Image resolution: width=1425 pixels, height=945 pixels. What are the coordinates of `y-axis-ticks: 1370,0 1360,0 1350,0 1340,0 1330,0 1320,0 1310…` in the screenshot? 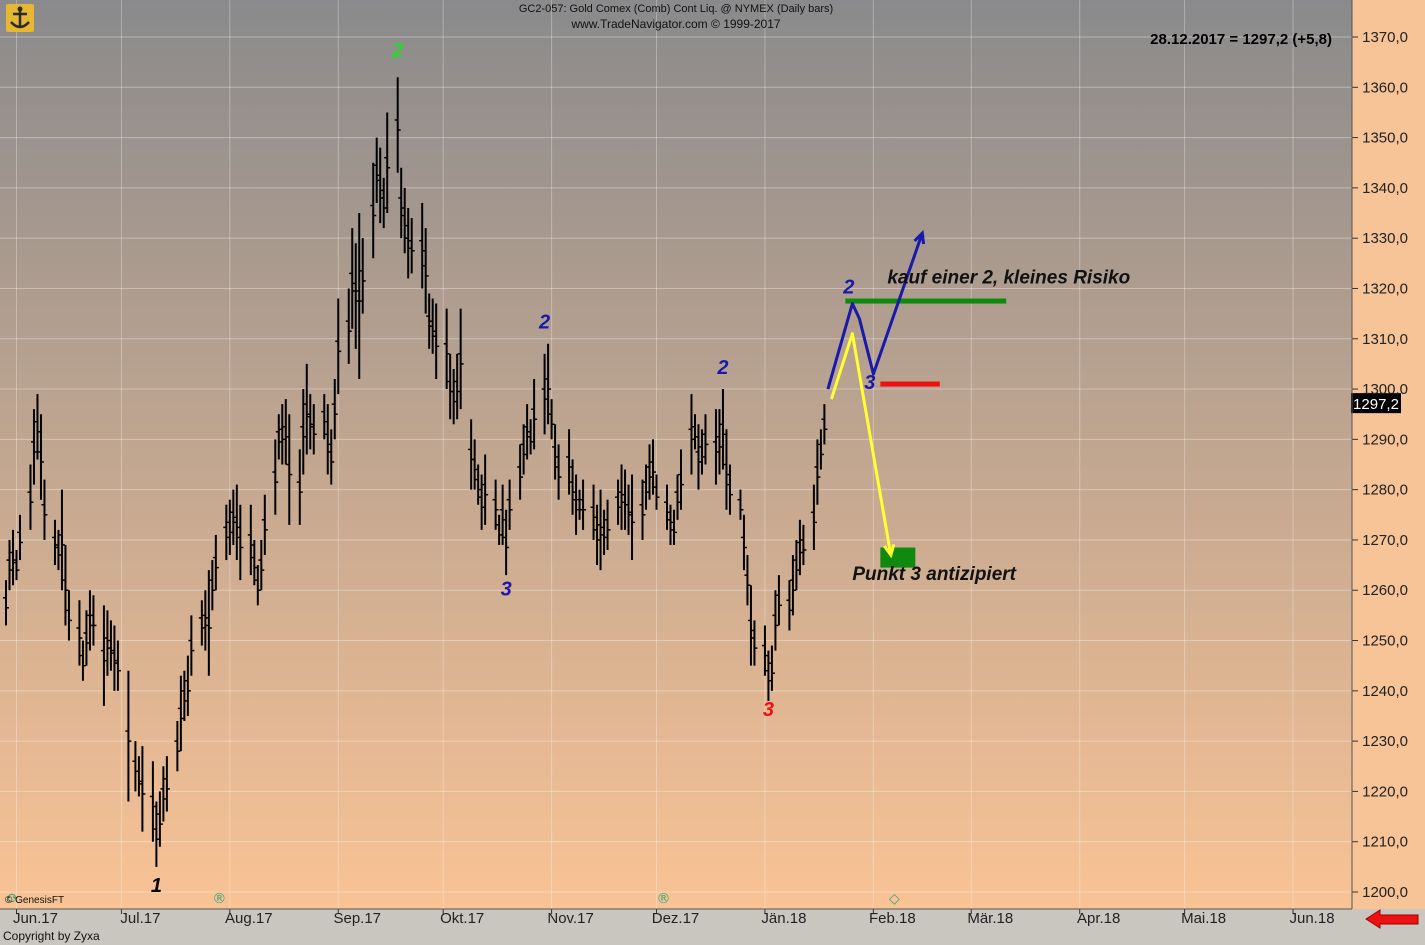 It's located at (1380, 465).